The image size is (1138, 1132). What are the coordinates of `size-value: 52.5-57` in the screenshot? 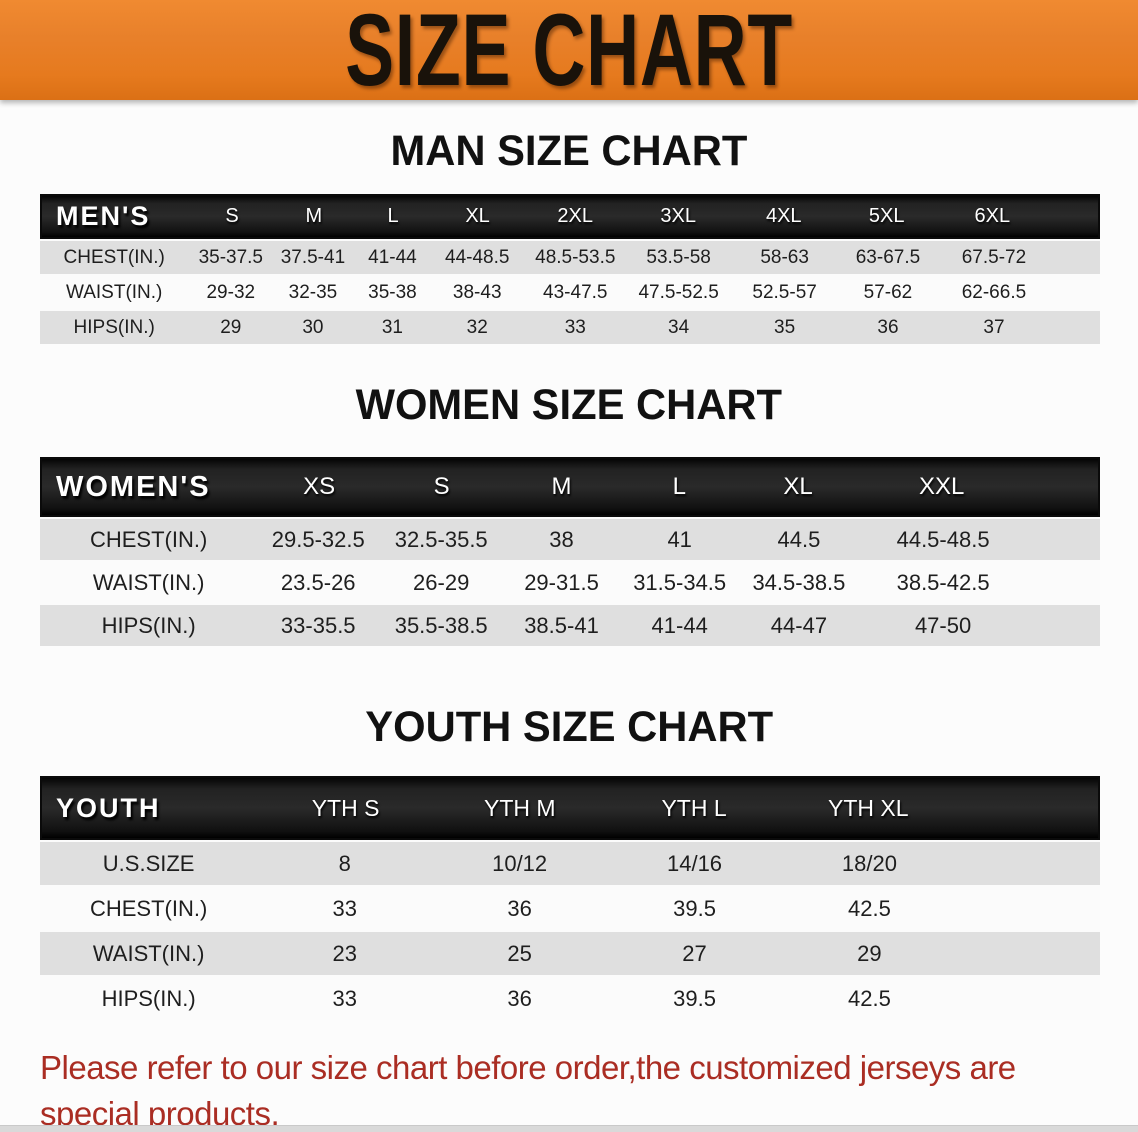 It's located at (784, 292).